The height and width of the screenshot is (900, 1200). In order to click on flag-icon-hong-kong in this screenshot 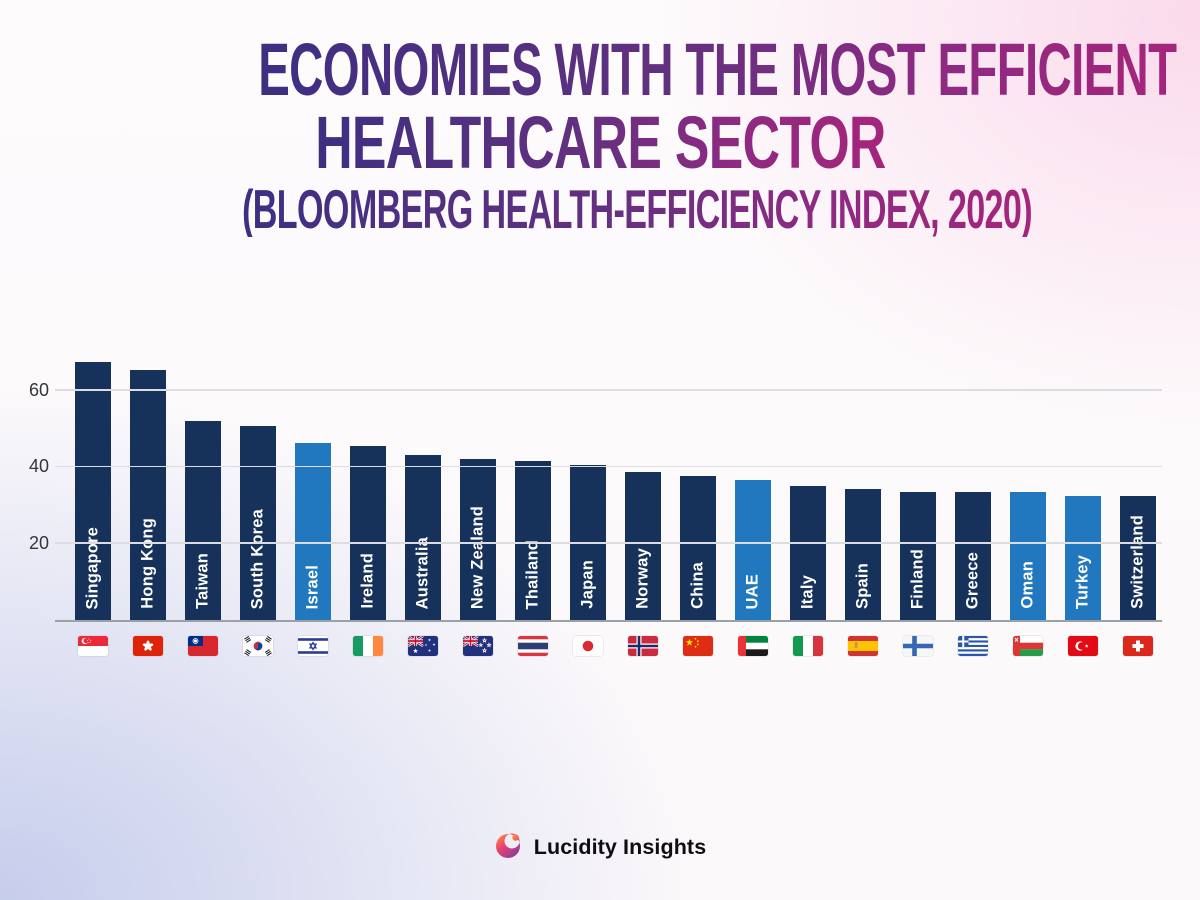, I will do `click(148, 646)`.